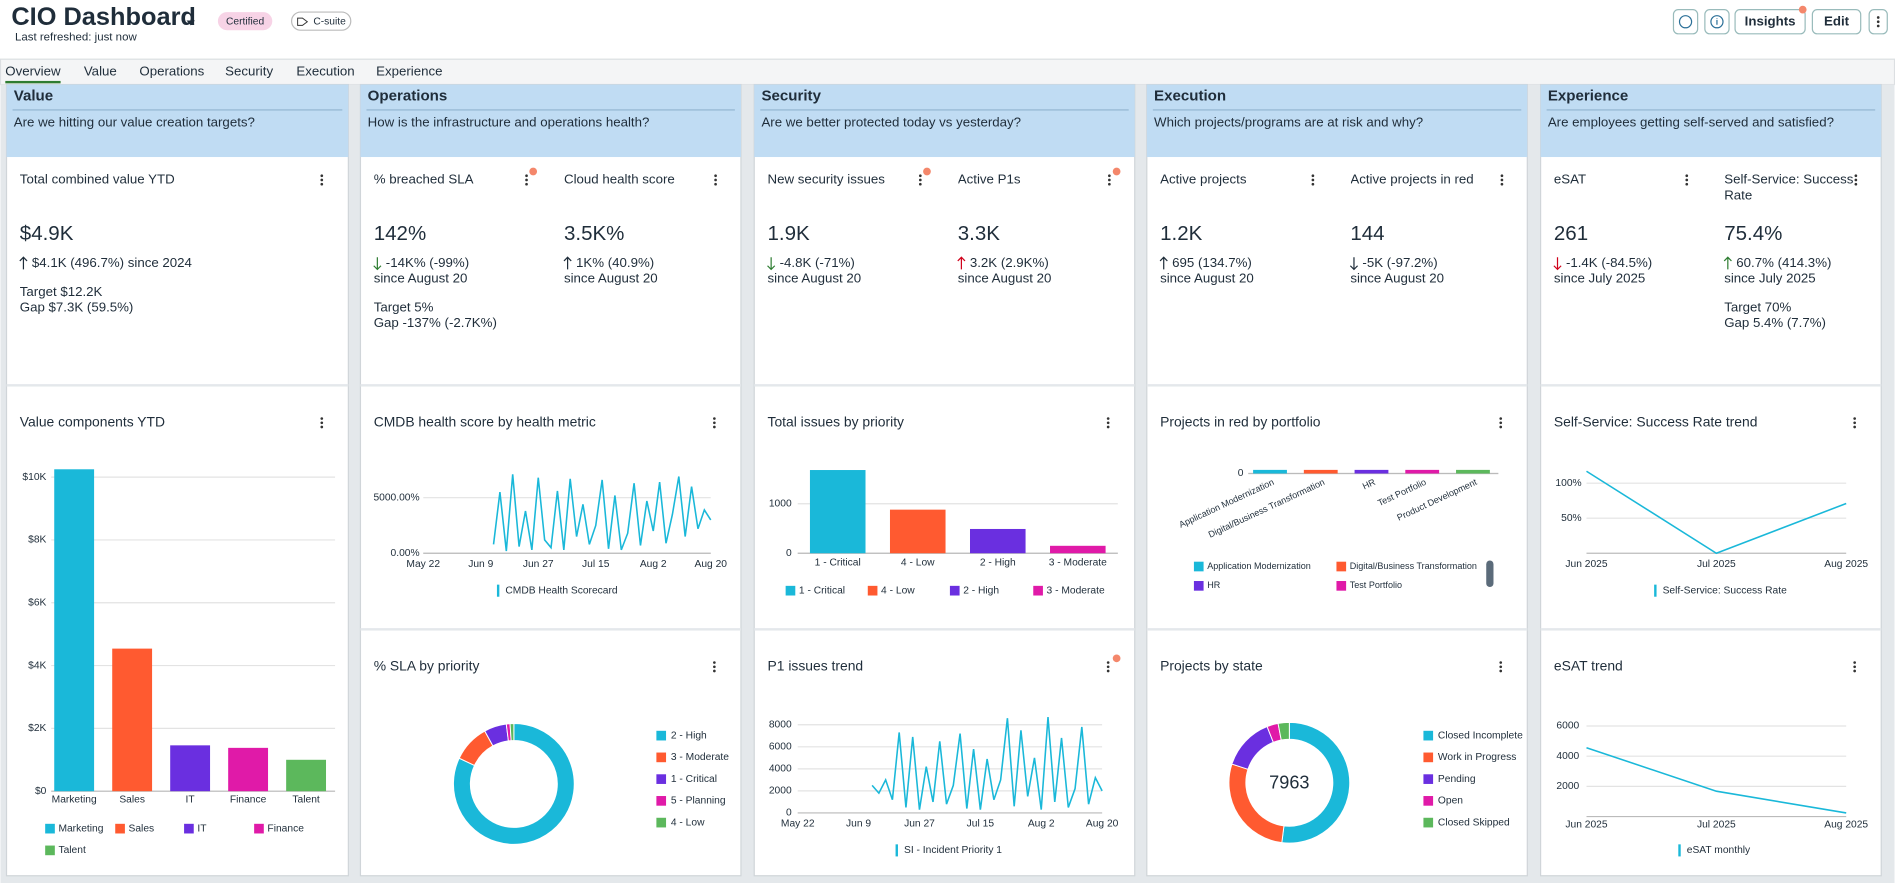 This screenshot has height=883, width=1895. Describe the element at coordinates (1571, 233) in the screenshot. I see `kpi-value: 261` at that location.